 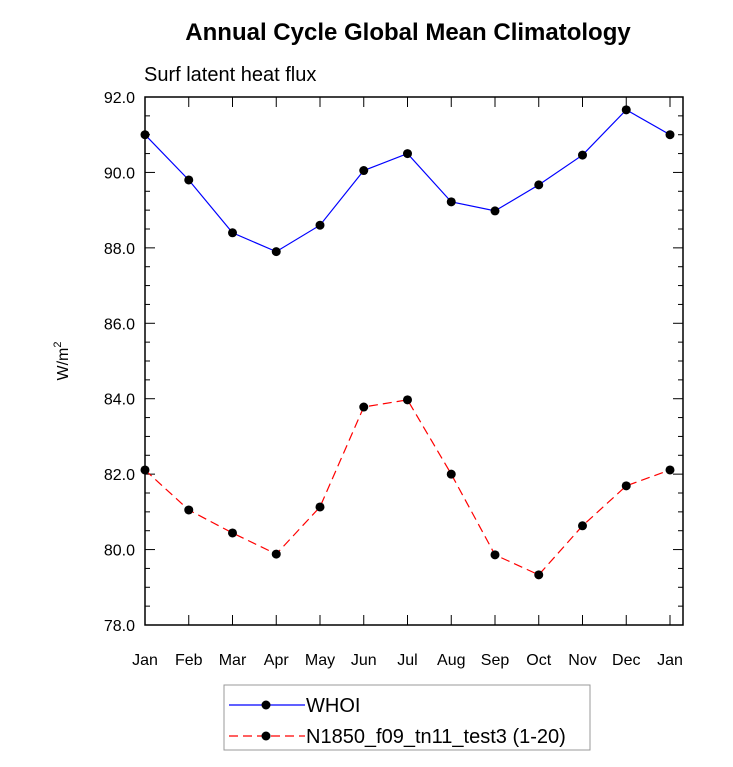 What do you see at coordinates (233, 660) in the screenshot?
I see `x-tick-label: Mar` at bounding box center [233, 660].